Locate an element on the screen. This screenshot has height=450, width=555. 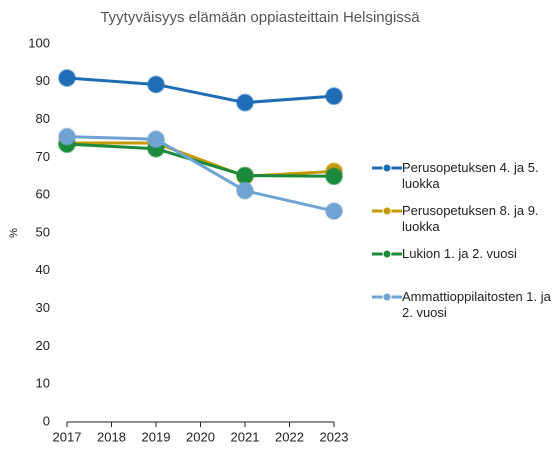
x-tick-label: 2020 is located at coordinates (200, 436).